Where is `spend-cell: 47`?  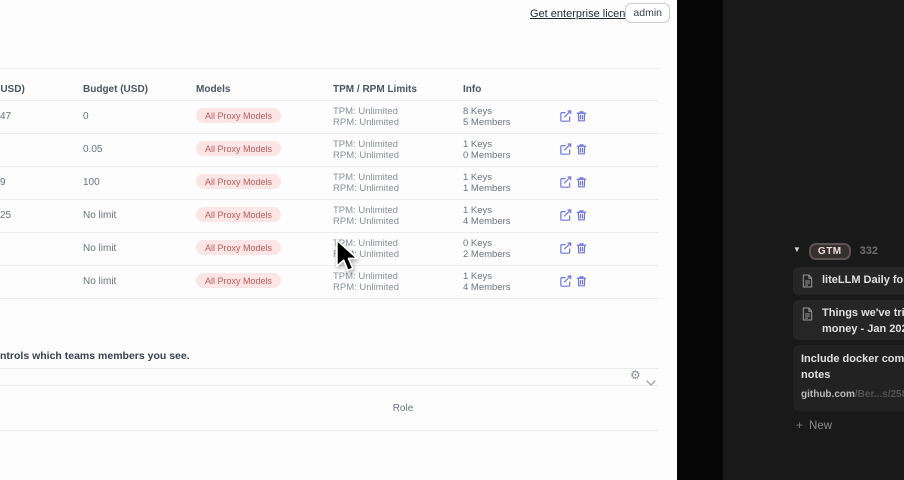
spend-cell: 47 is located at coordinates (6, 116).